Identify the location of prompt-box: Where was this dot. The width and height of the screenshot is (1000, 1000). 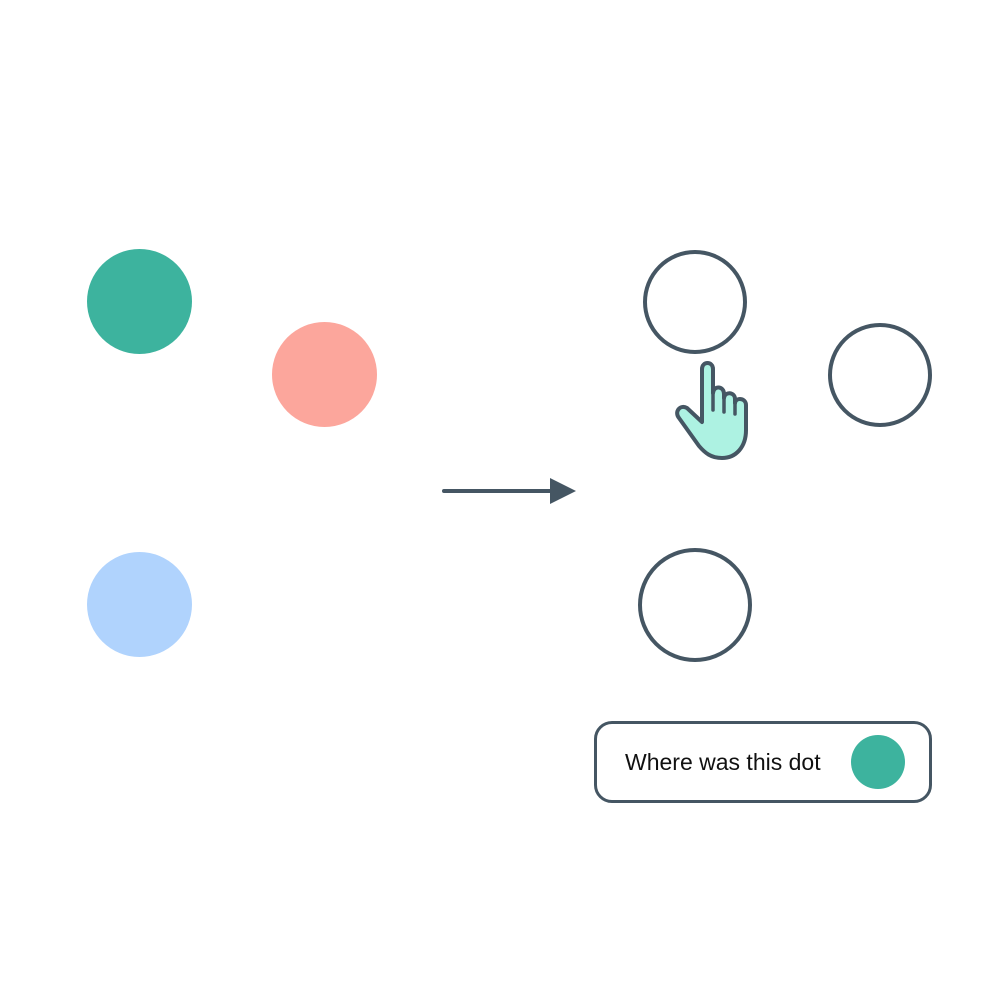
(763, 762).